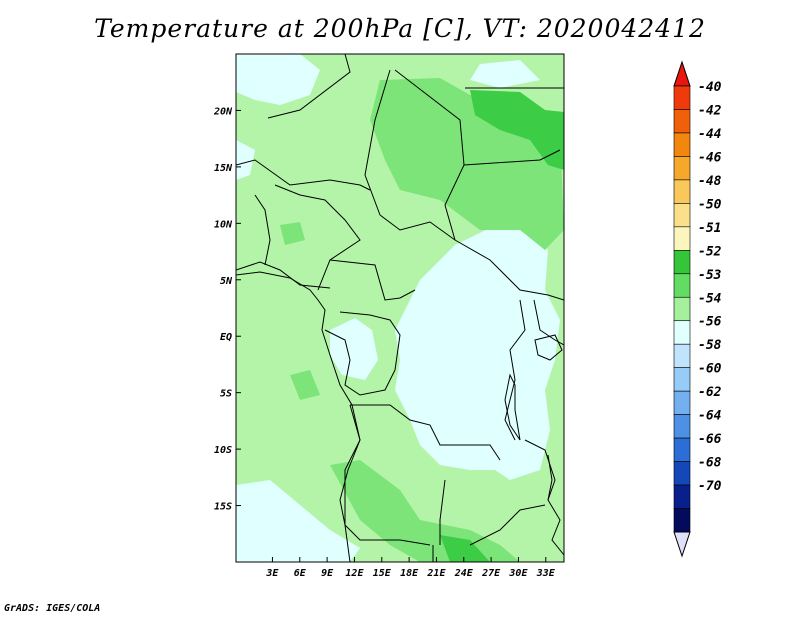 The height and width of the screenshot is (618, 800). I want to click on lat-tick-label: 15S, so click(223, 507).